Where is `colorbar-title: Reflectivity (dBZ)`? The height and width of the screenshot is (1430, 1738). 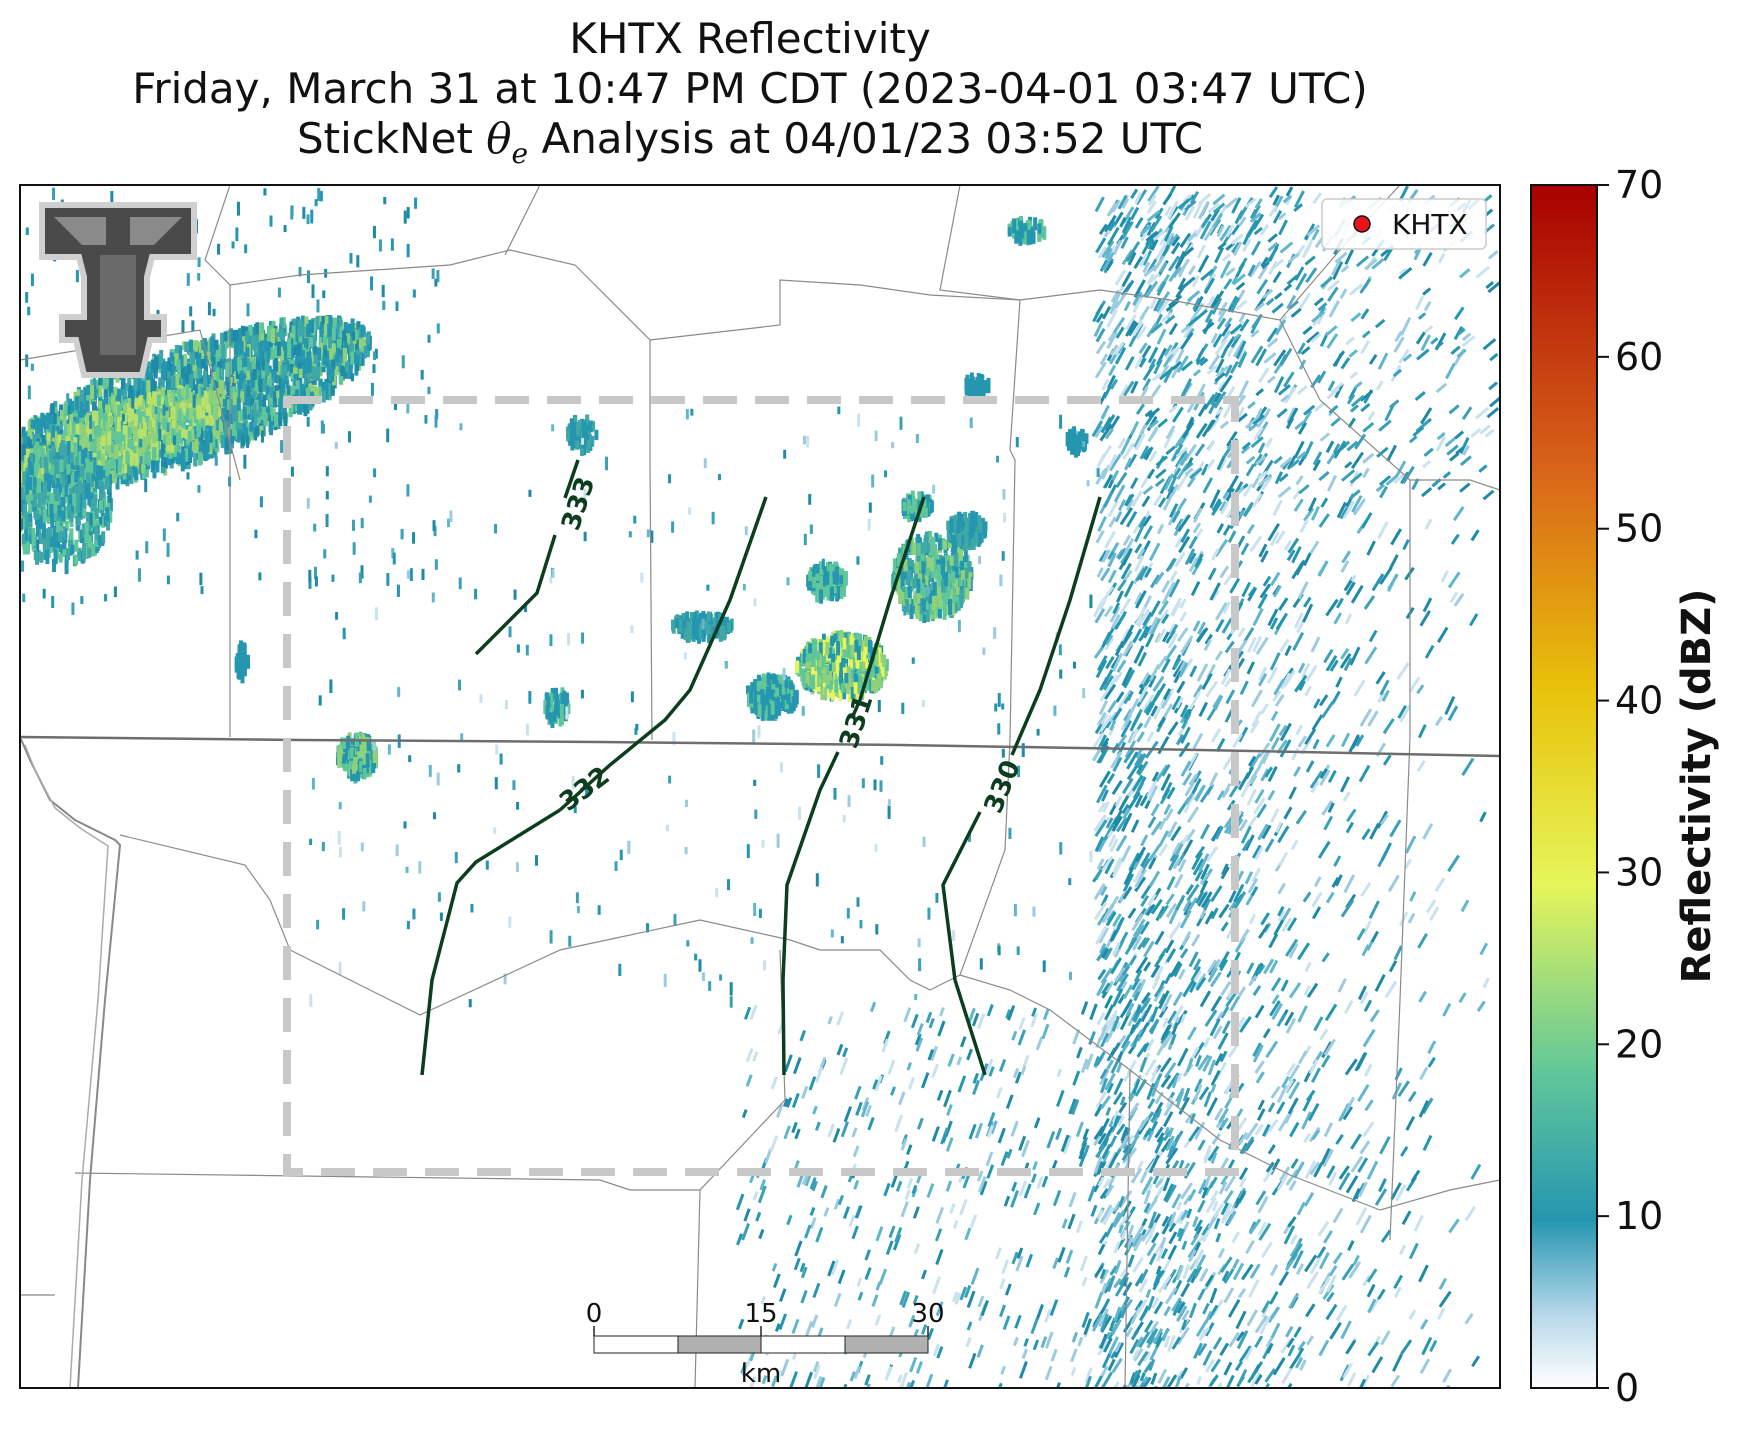 colorbar-title: Reflectivity (dBZ) is located at coordinates (1697, 786).